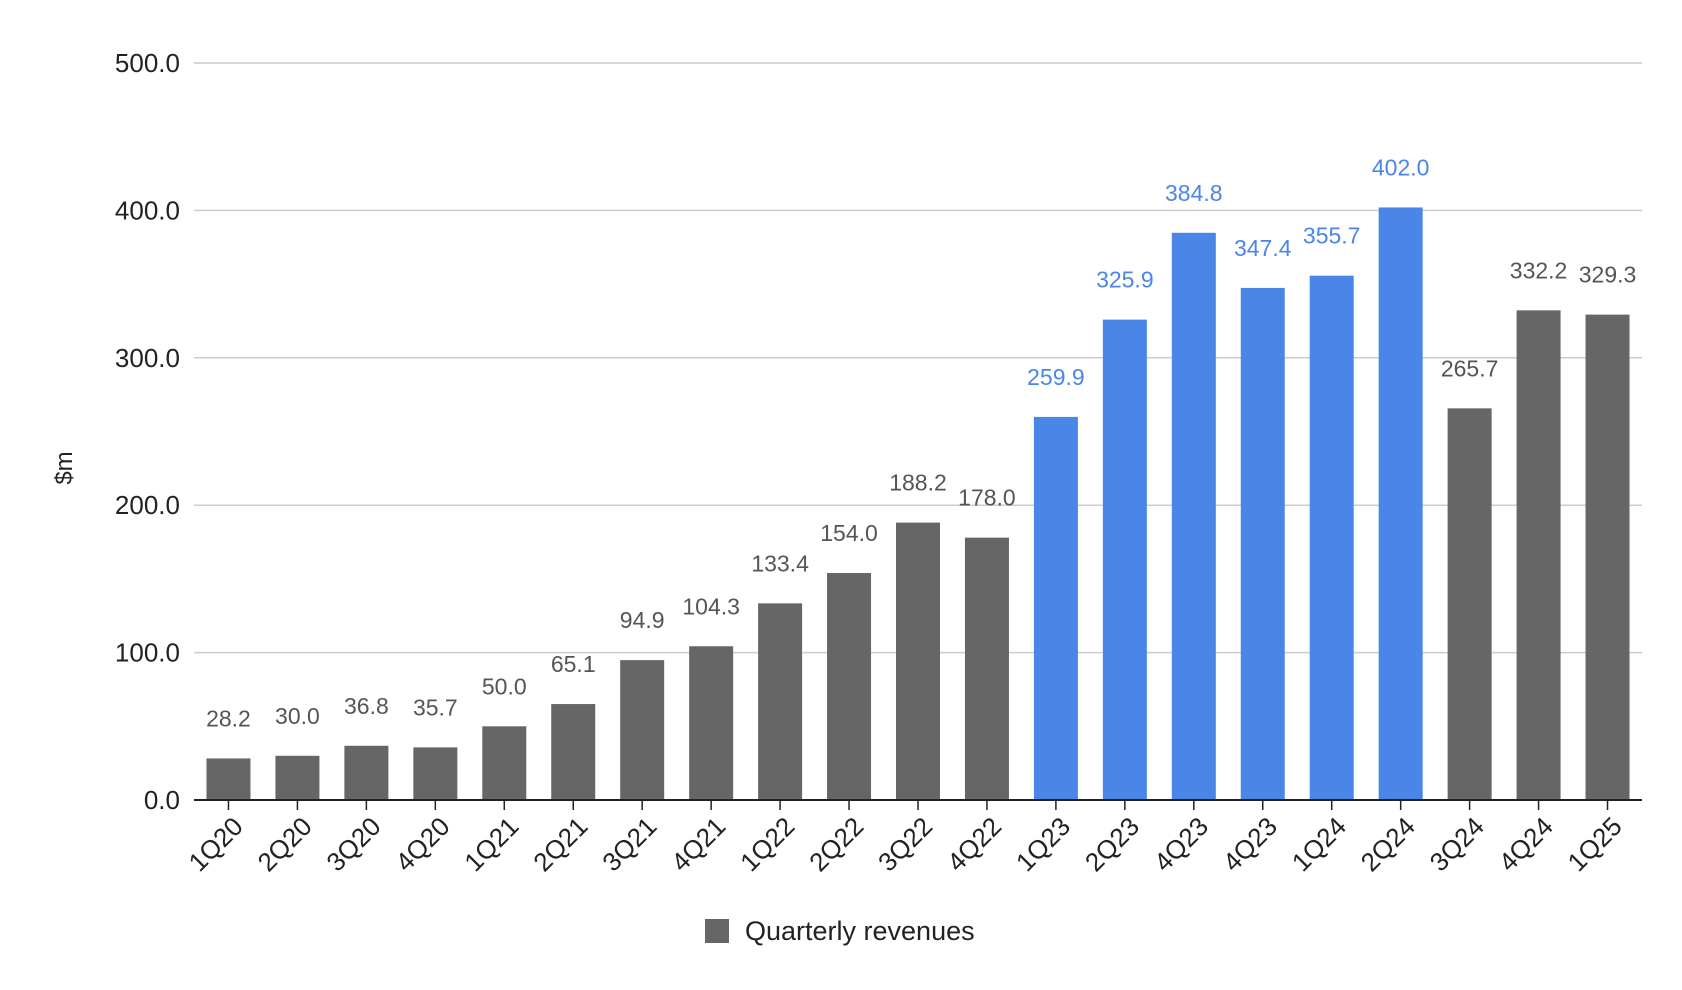 The width and height of the screenshot is (1682, 990). I want to click on y-tick-label: 500.0, so click(147, 63).